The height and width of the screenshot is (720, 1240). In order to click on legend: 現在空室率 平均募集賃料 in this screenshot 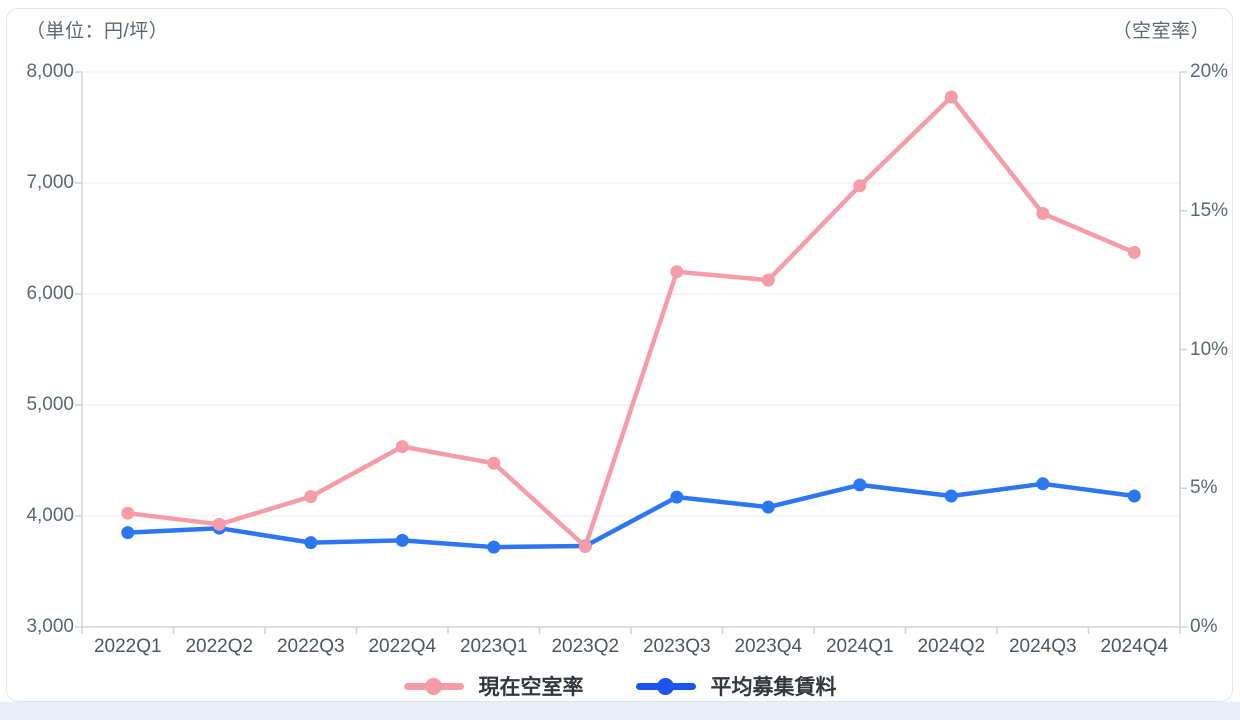, I will do `click(620, 686)`.